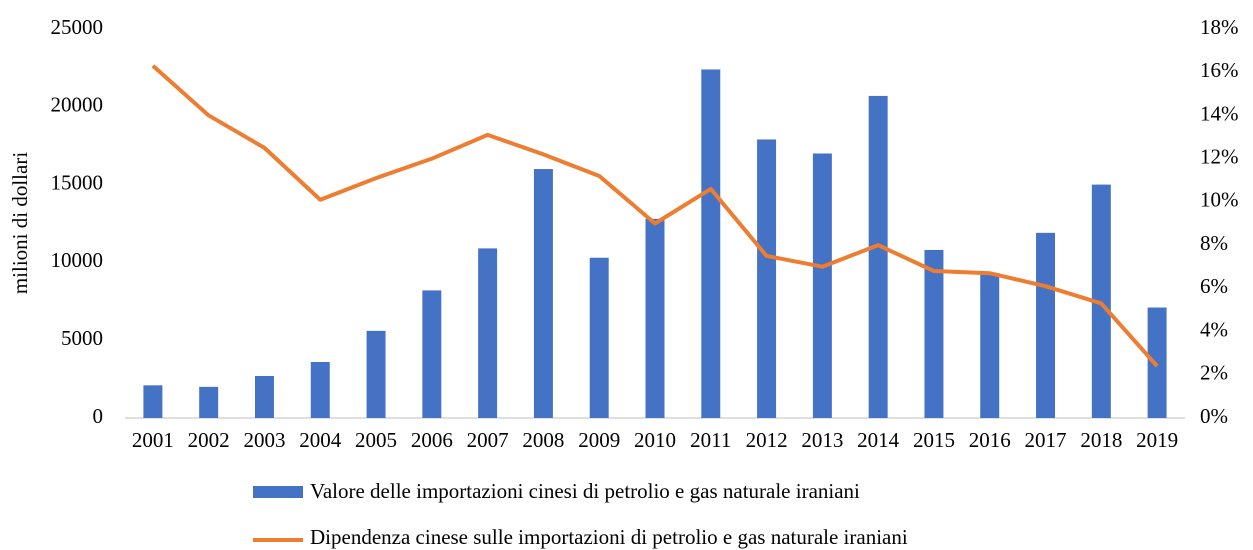 This screenshot has width=1253, height=550. I want to click on y2-tick-label: 2%, so click(1214, 373).